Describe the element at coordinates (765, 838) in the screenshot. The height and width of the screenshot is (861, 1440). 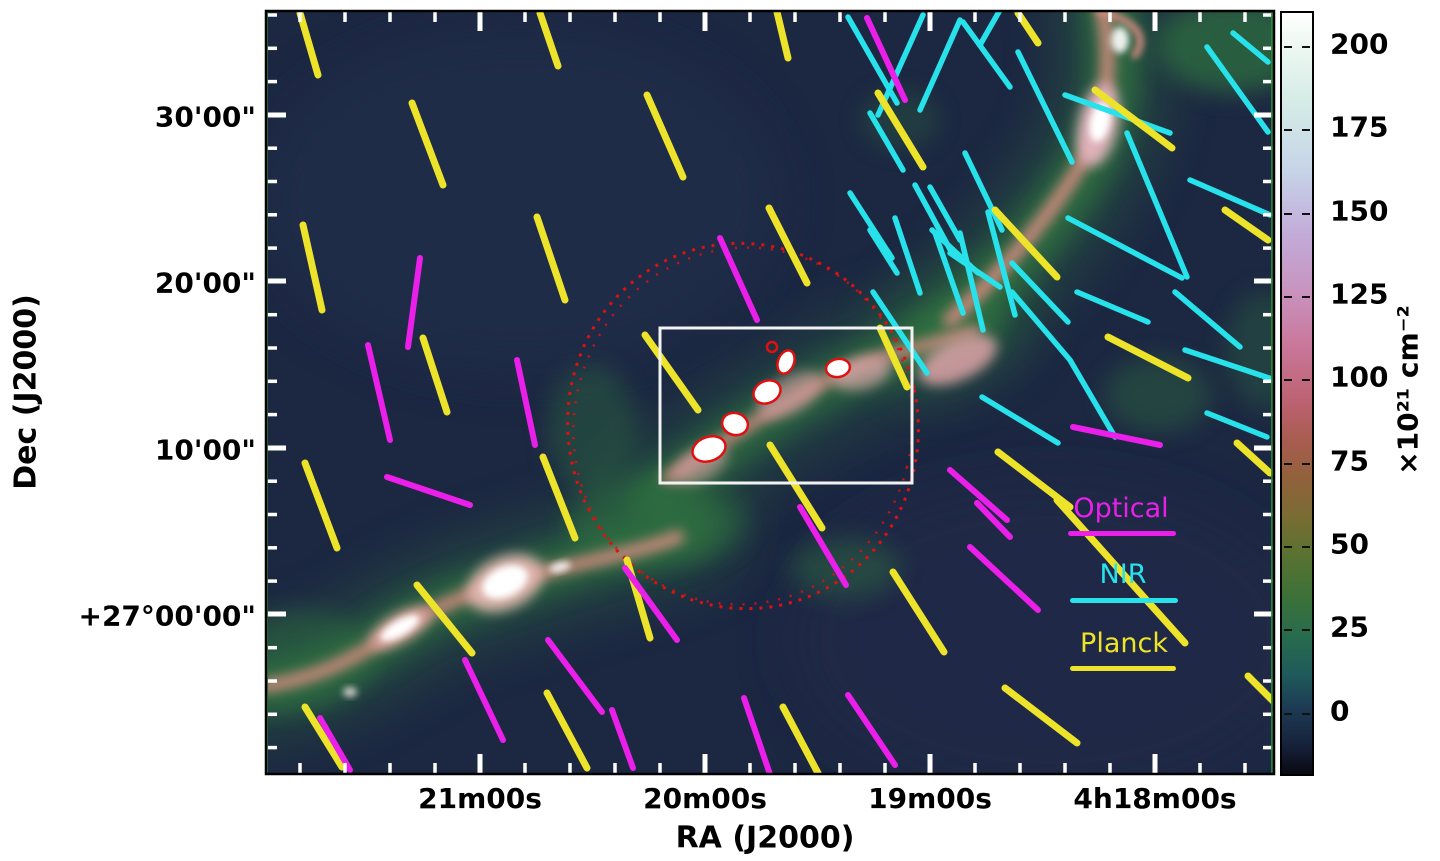
I see `x-axis-title: RA (J2000)` at that location.